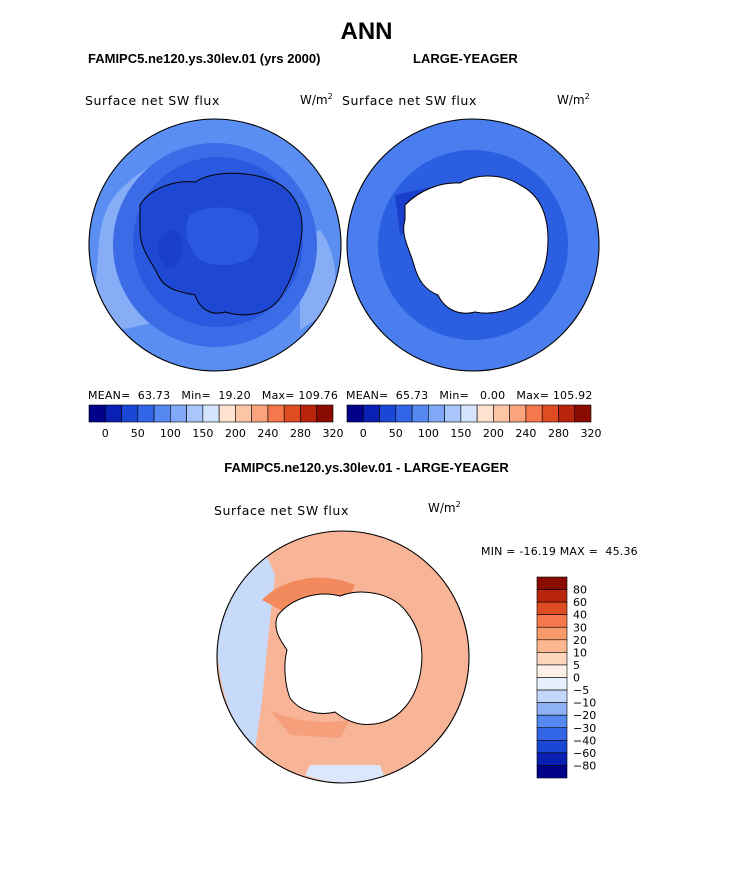 The width and height of the screenshot is (733, 882). I want to click on colorbar-tick-label: −5, so click(581, 690).